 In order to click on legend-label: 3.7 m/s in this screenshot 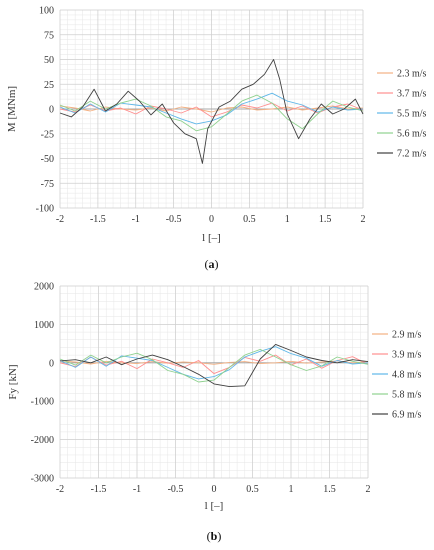, I will do `click(412, 94)`.